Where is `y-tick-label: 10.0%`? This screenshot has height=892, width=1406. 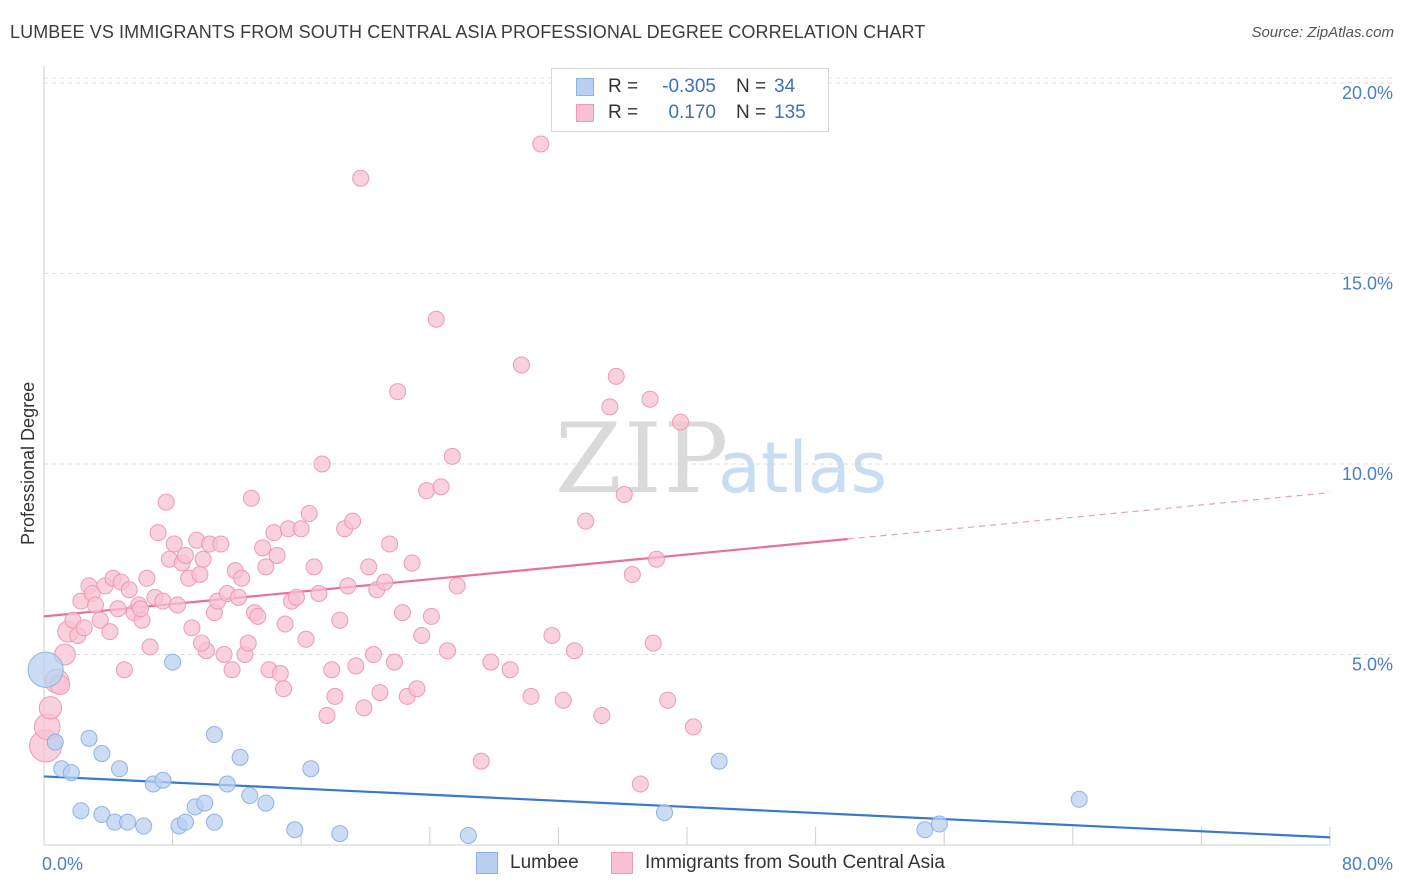 y-tick-label: 10.0% is located at coordinates (1367, 474).